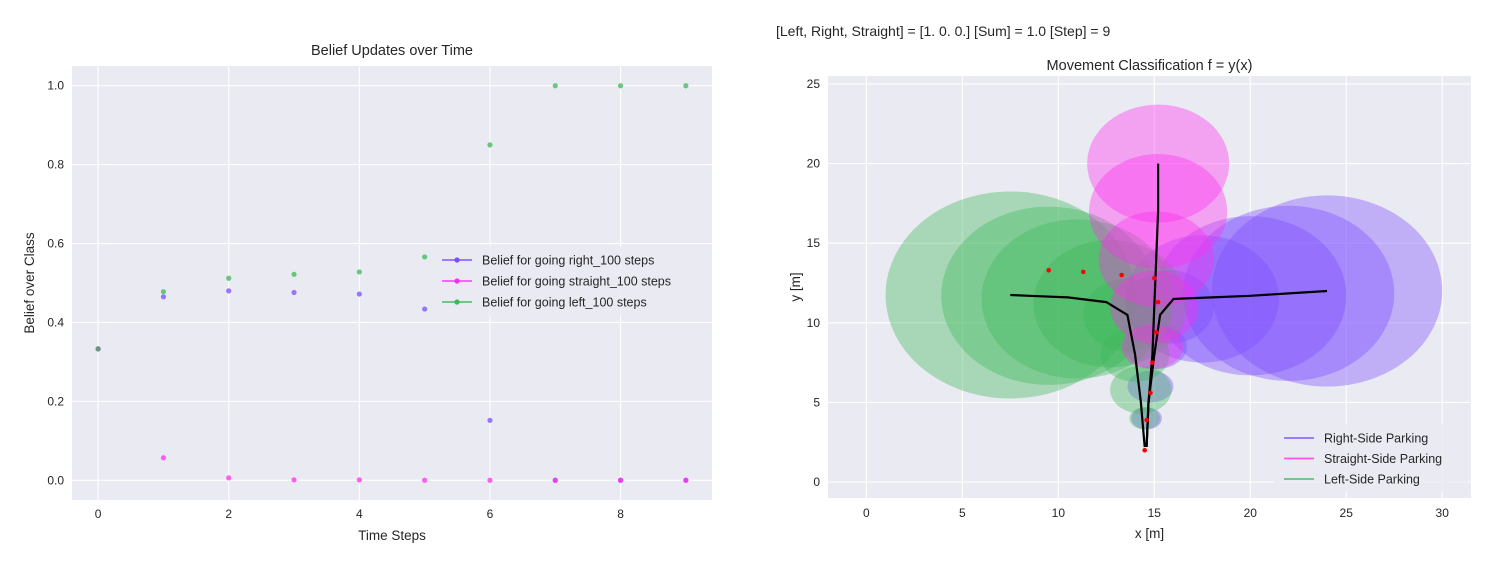 This screenshot has width=1507, height=562. What do you see at coordinates (814, 84) in the screenshot?
I see `y-tick-label: 25` at bounding box center [814, 84].